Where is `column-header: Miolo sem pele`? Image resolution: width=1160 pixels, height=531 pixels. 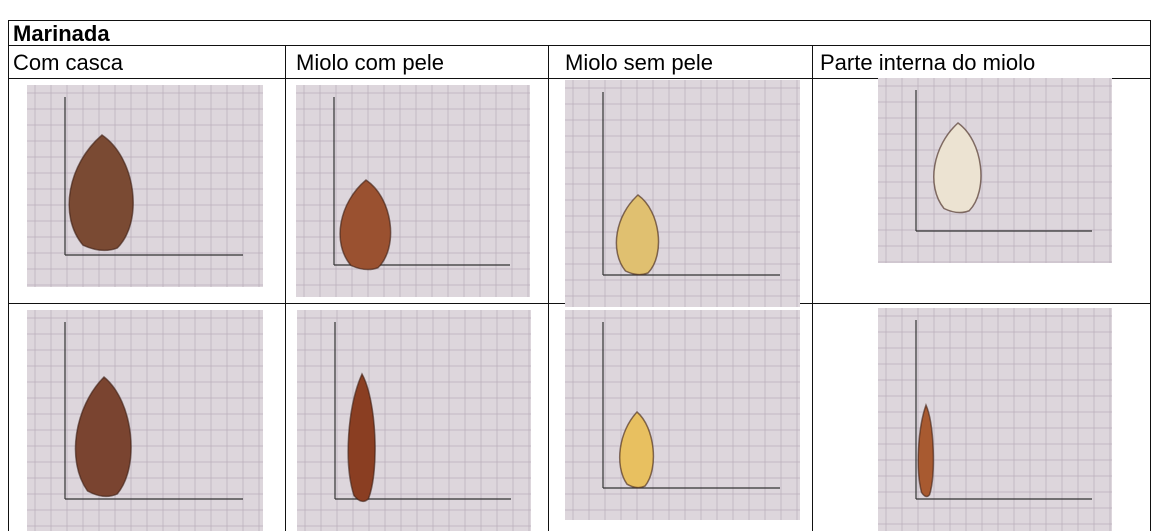 column-header: Miolo sem pele is located at coordinates (639, 62).